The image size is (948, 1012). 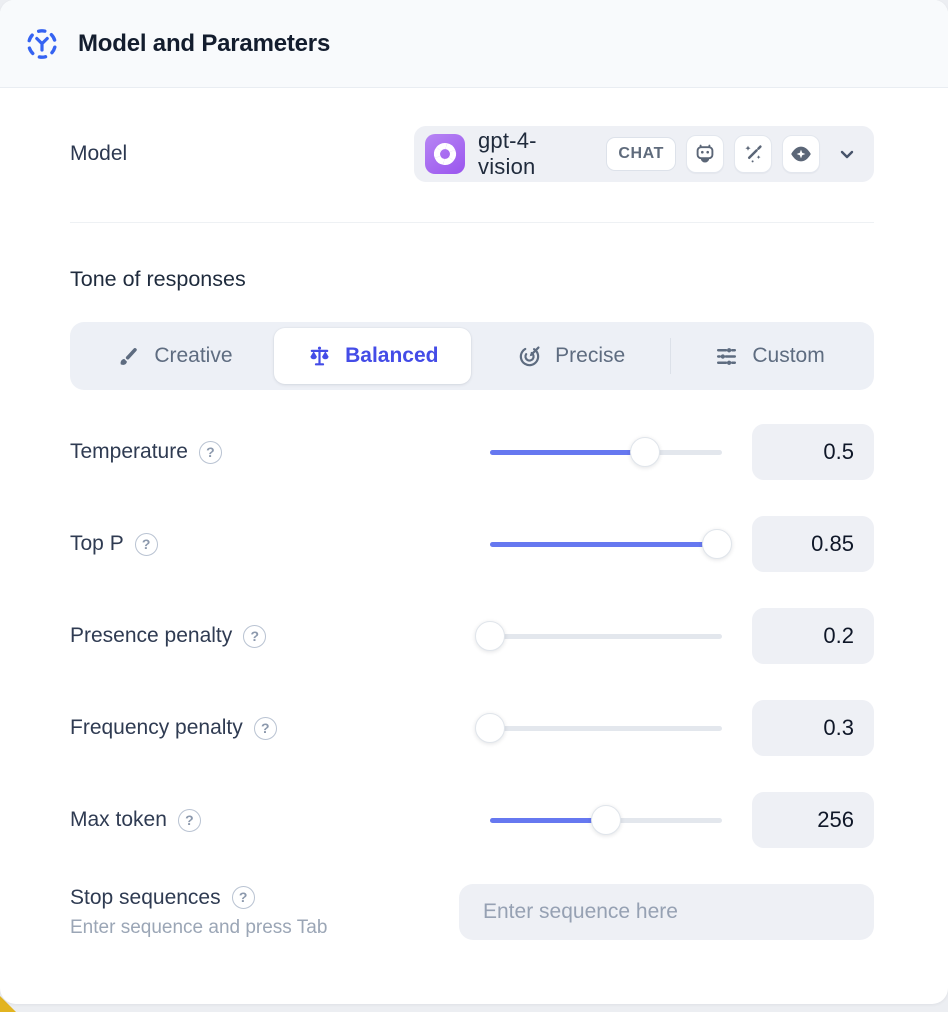 What do you see at coordinates (129, 451) in the screenshot?
I see `param-label: Temperature` at bounding box center [129, 451].